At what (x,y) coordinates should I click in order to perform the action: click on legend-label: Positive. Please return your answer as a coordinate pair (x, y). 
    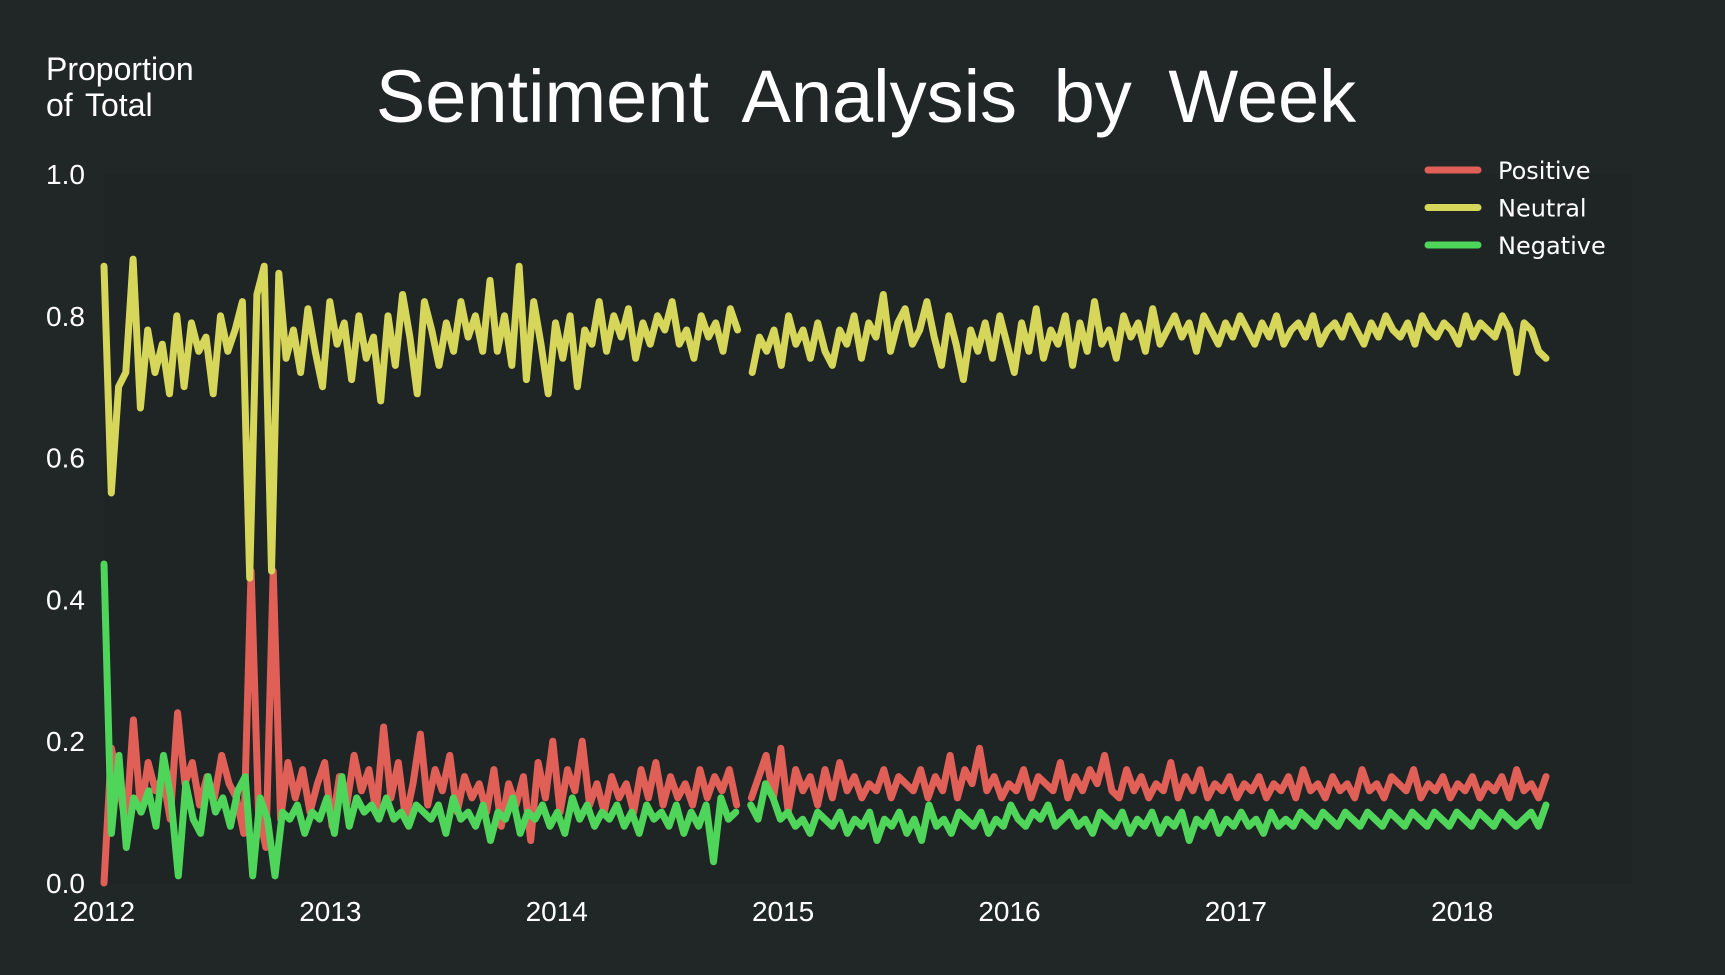
    Looking at the image, I should click on (1544, 171).